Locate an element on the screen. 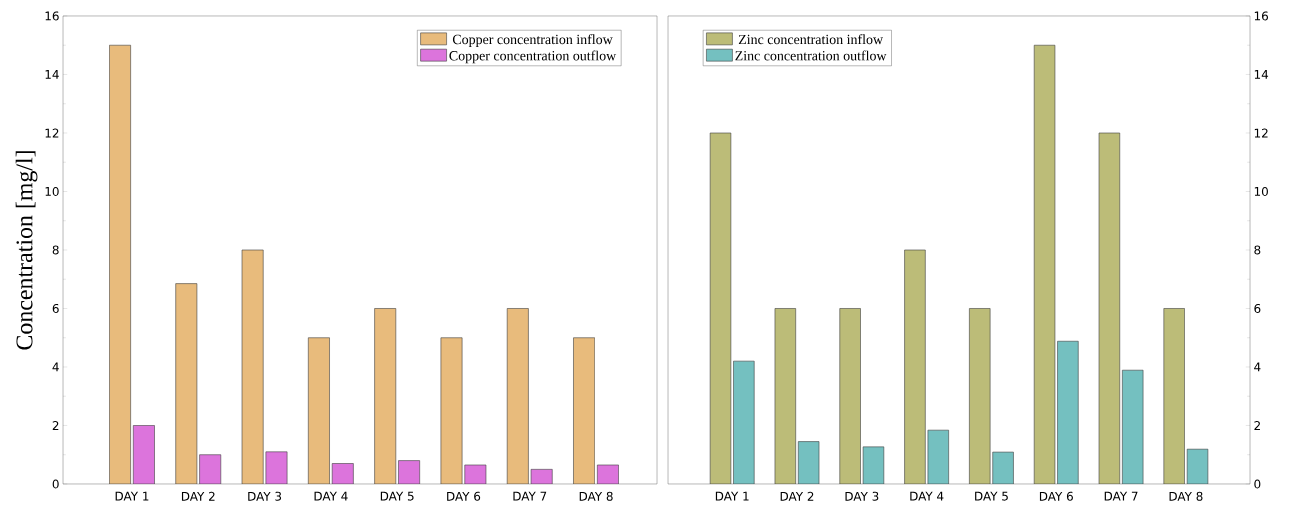 This screenshot has height=506, width=1305. legend-label: Copper concentration inflow is located at coordinates (532, 40).